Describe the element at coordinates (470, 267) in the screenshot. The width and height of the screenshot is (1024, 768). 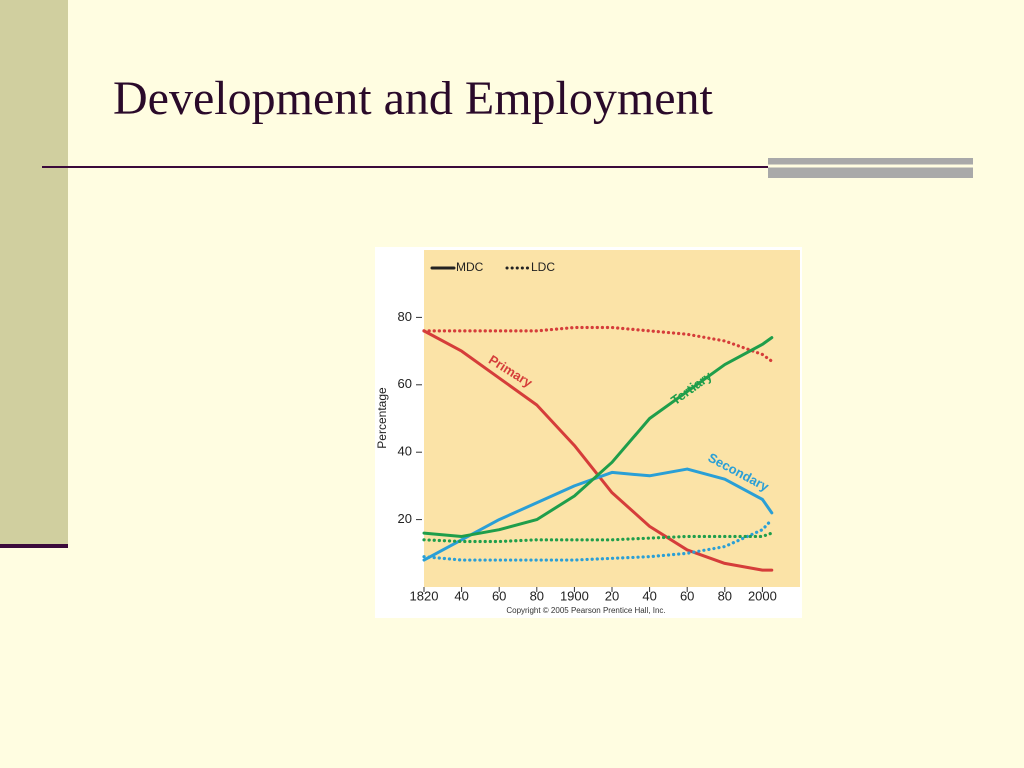
I see `legend-label: MDC` at that location.